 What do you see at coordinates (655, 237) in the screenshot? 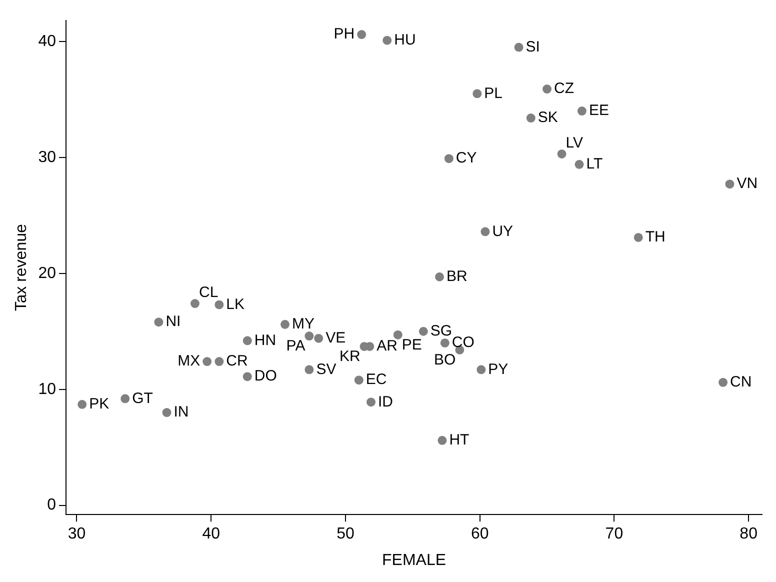
I see `annotation: TH` at bounding box center [655, 237].